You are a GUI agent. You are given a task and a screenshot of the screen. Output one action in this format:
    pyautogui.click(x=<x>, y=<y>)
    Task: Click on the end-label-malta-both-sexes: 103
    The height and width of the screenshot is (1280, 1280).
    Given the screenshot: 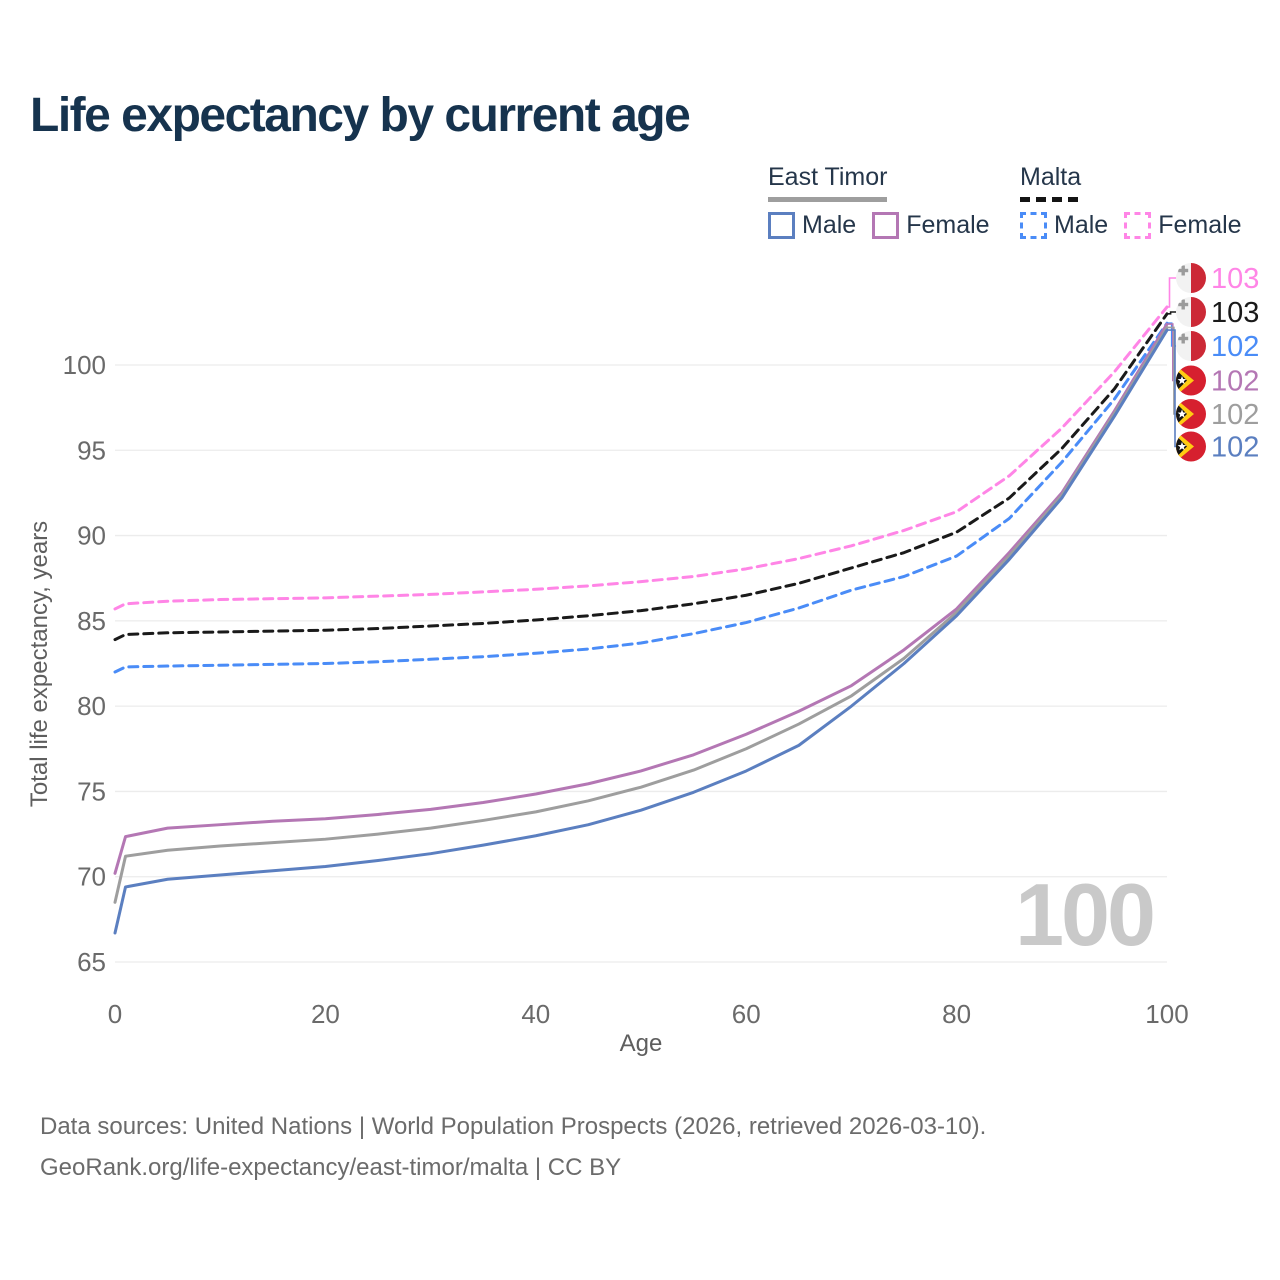 What is the action you would take?
    pyautogui.click(x=1217, y=313)
    